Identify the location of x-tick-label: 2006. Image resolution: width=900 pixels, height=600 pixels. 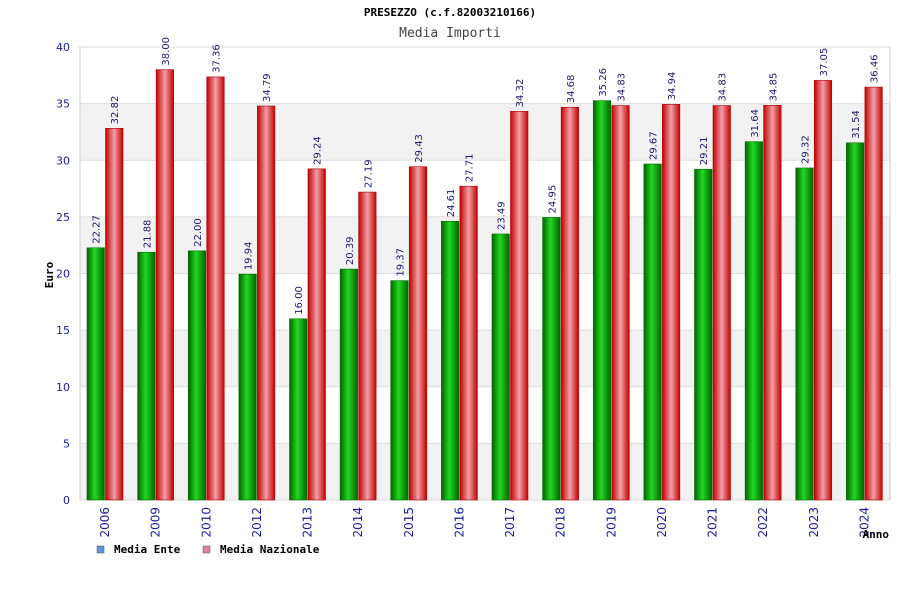
(105, 522).